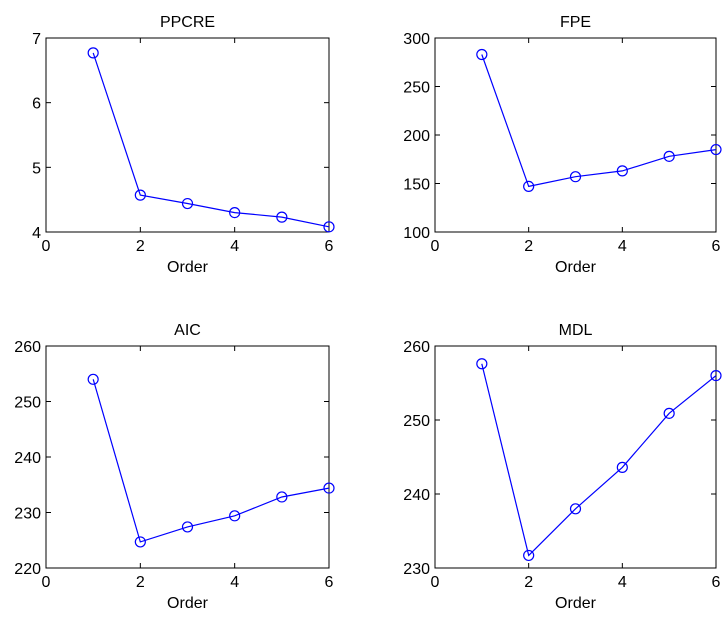 Image resolution: width=722 pixels, height=623 pixels. What do you see at coordinates (36, 233) in the screenshot?
I see `y-tick-label: 4` at bounding box center [36, 233].